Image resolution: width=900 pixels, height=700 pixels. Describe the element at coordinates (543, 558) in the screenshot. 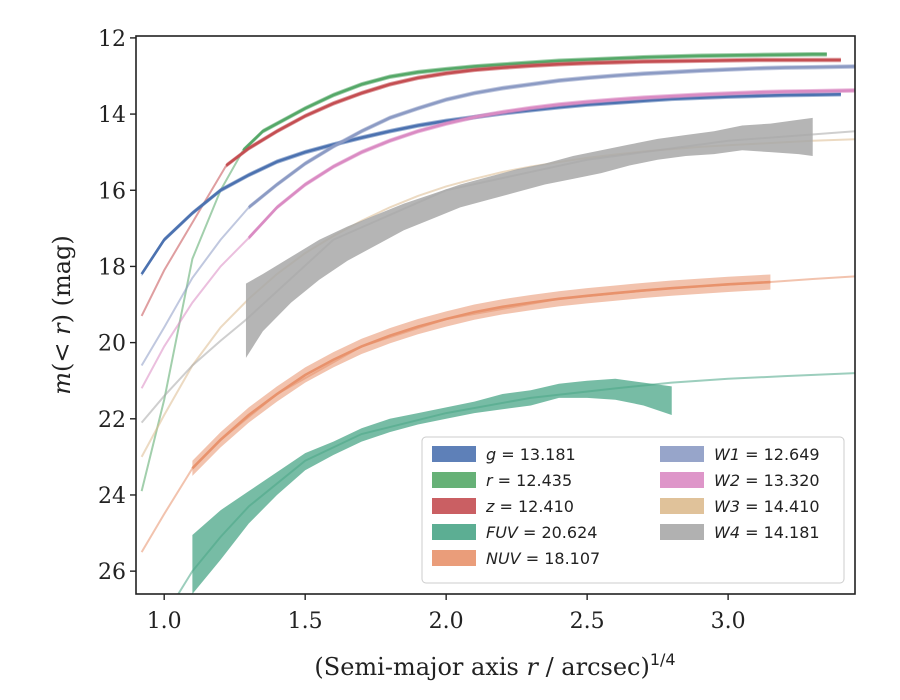

I see `legend-label-nuv: NUV = 18.107` at that location.